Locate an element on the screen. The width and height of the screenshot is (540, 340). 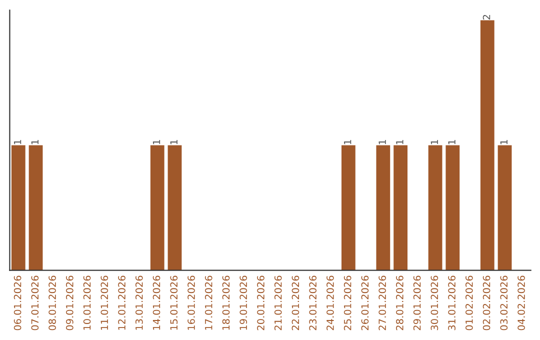
x-tick-label: 19.01.2026 is located at coordinates (244, 303).